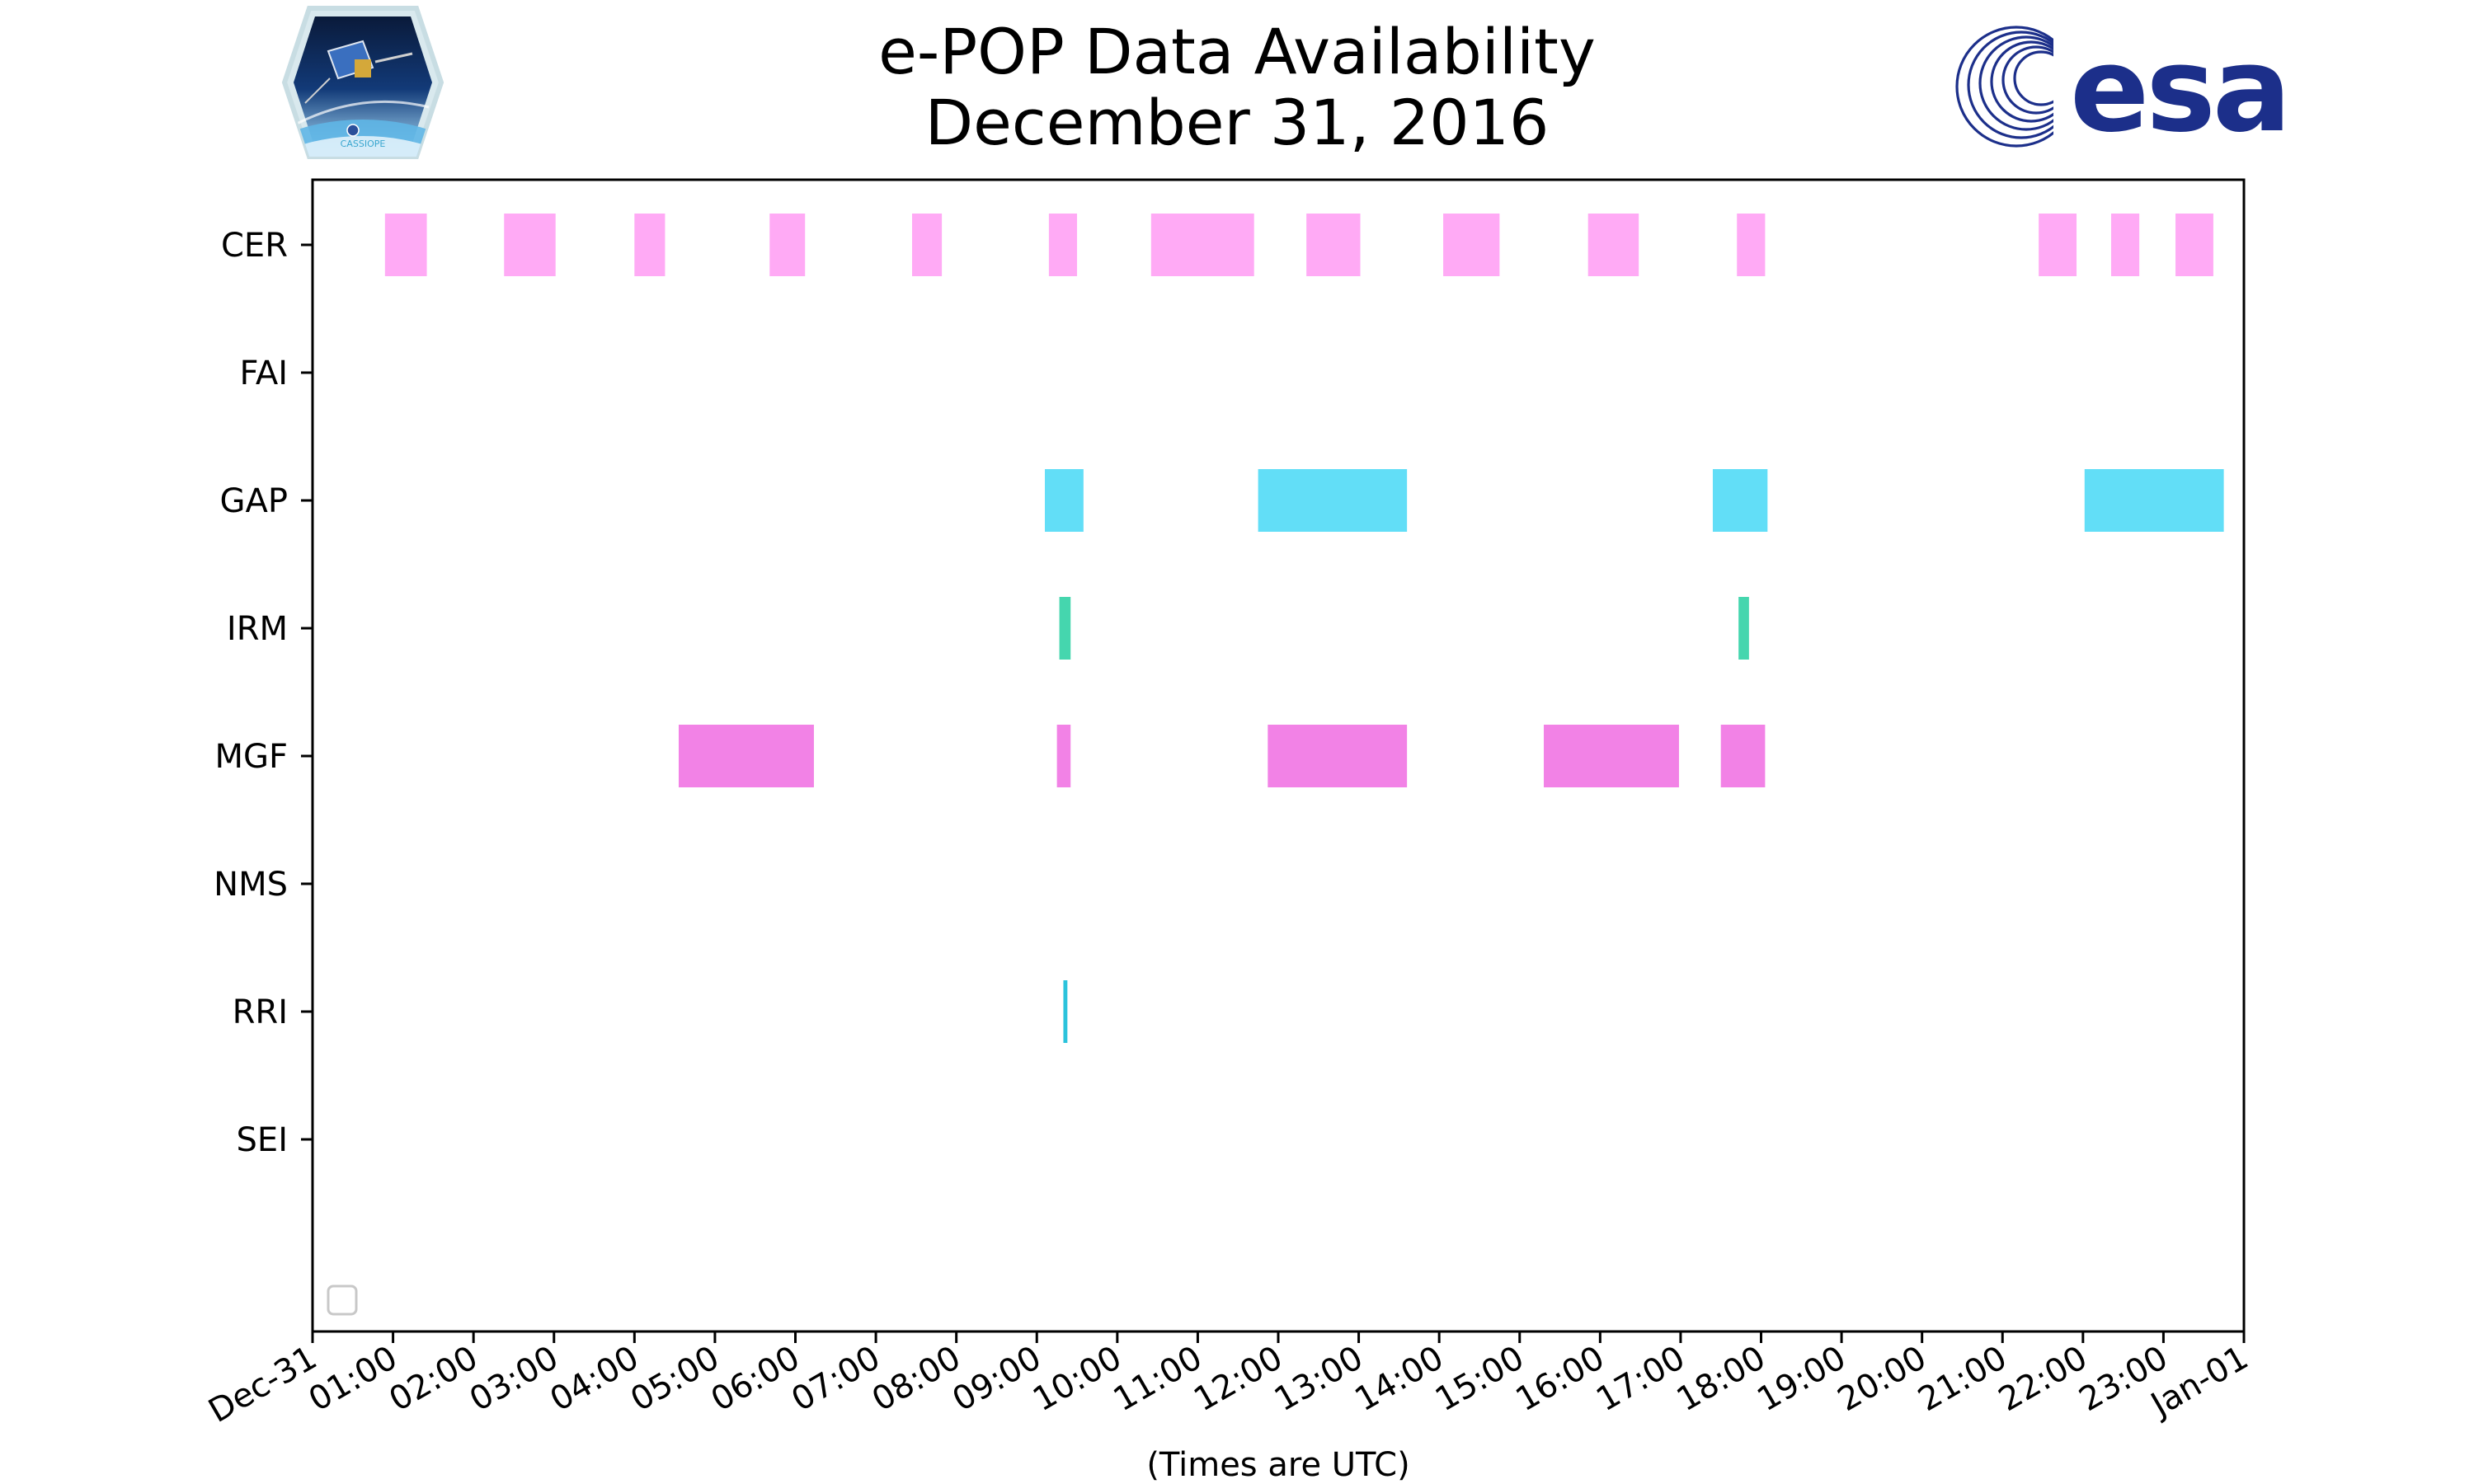 The width and height of the screenshot is (2474, 1484). Describe the element at coordinates (594, 1379) in the screenshot. I see `x-tick-label: 04:00` at that location.